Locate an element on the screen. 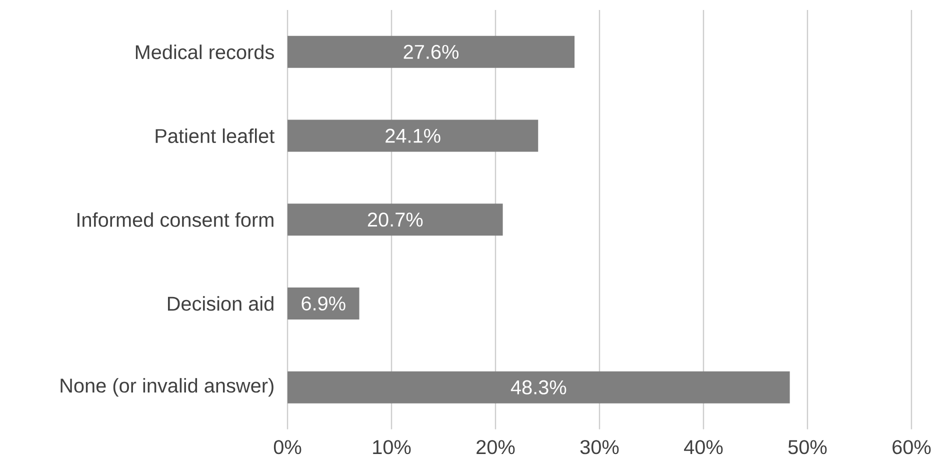 This screenshot has width=938, height=468. y-tick-label: Medical records is located at coordinates (205, 52).